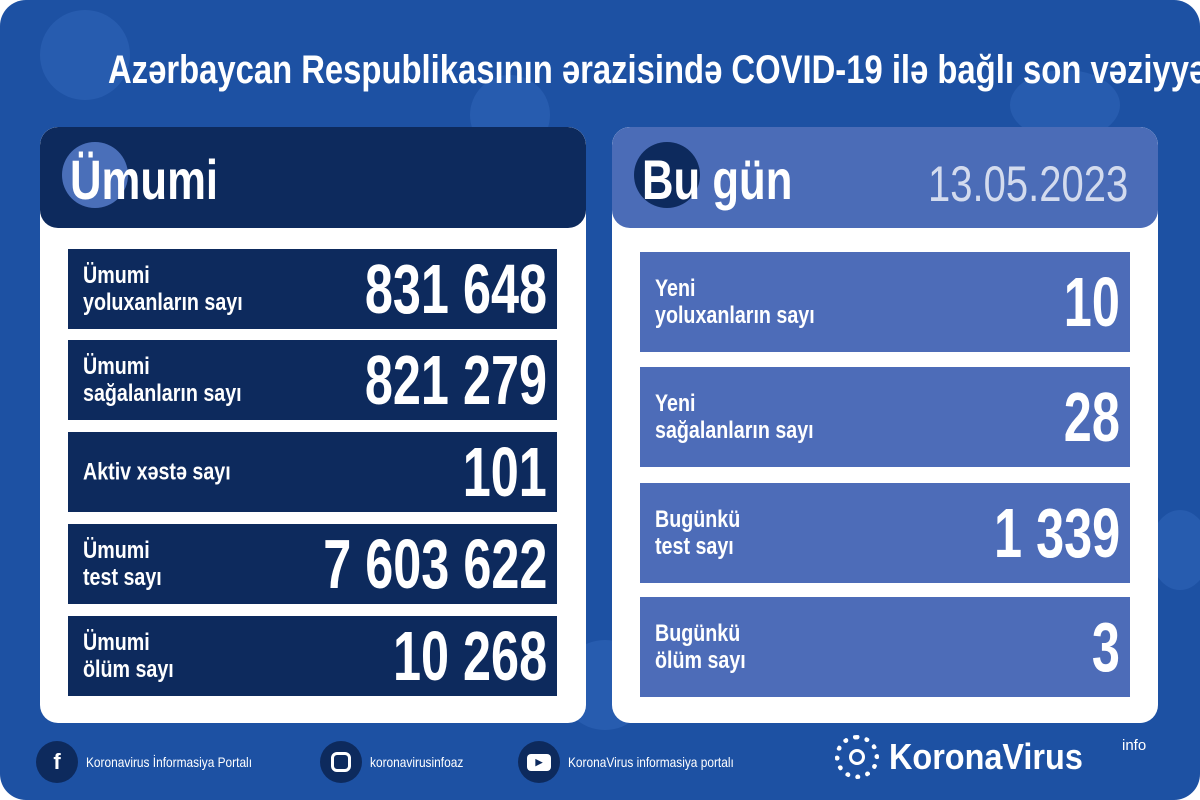 The image size is (1200, 800). I want to click on stat-row: Bugünkü ölüm sayı 3, so click(885, 647).